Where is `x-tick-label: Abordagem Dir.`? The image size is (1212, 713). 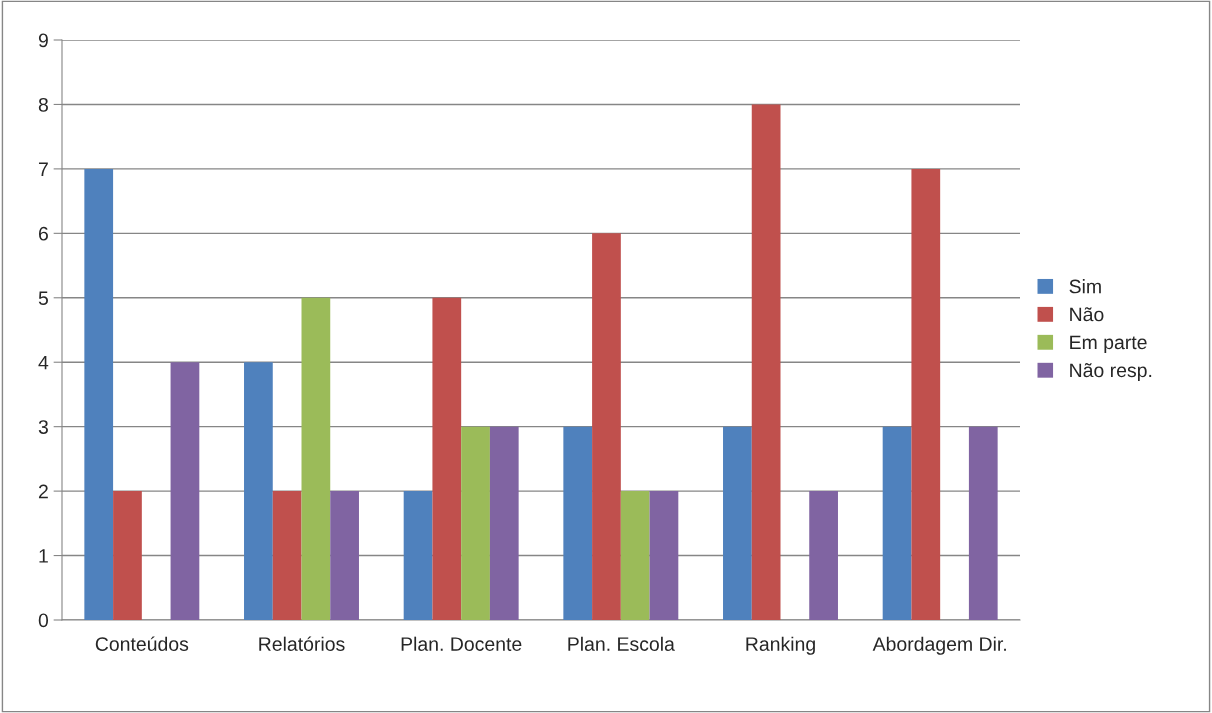
x-tick-label: Abordagem Dir. is located at coordinates (939, 645).